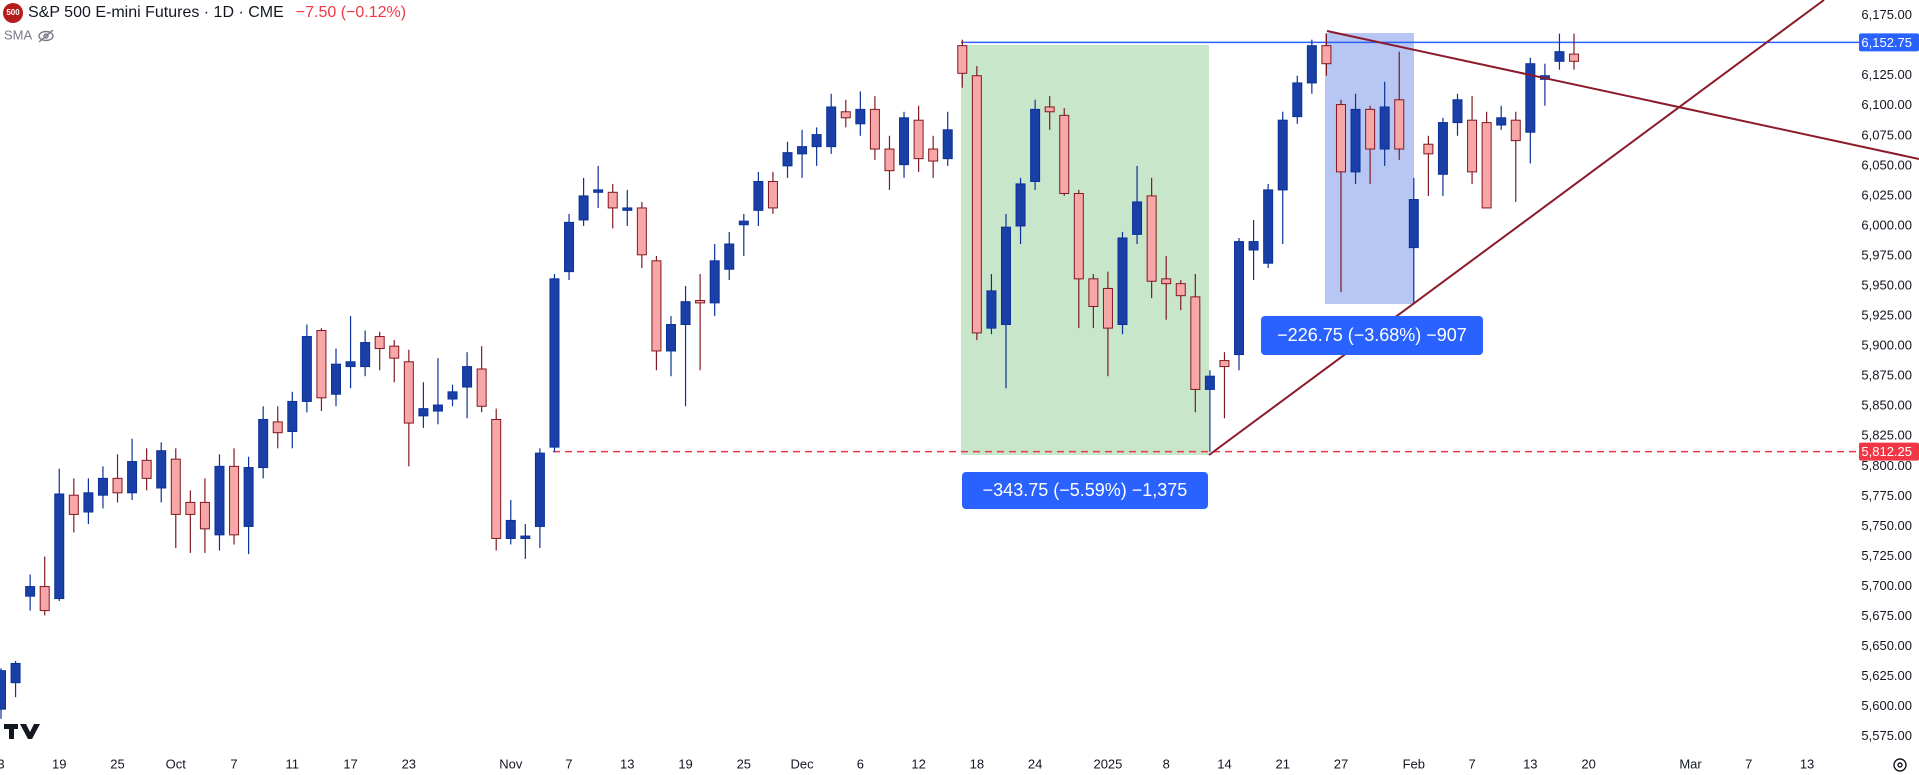  What do you see at coordinates (1886, 345) in the screenshot?
I see `y-tick-label: 5,900.00` at bounding box center [1886, 345].